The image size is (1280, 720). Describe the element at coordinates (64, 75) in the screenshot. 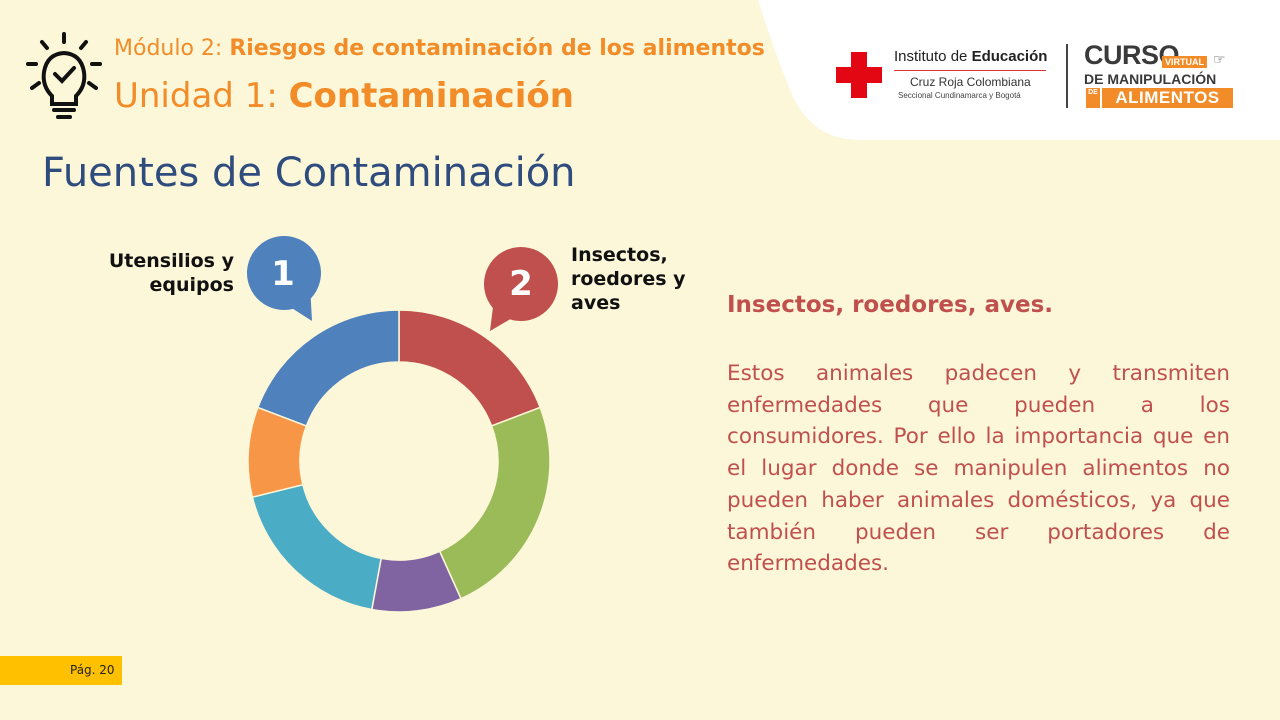

I see `lightbulb-check-icon` at that location.